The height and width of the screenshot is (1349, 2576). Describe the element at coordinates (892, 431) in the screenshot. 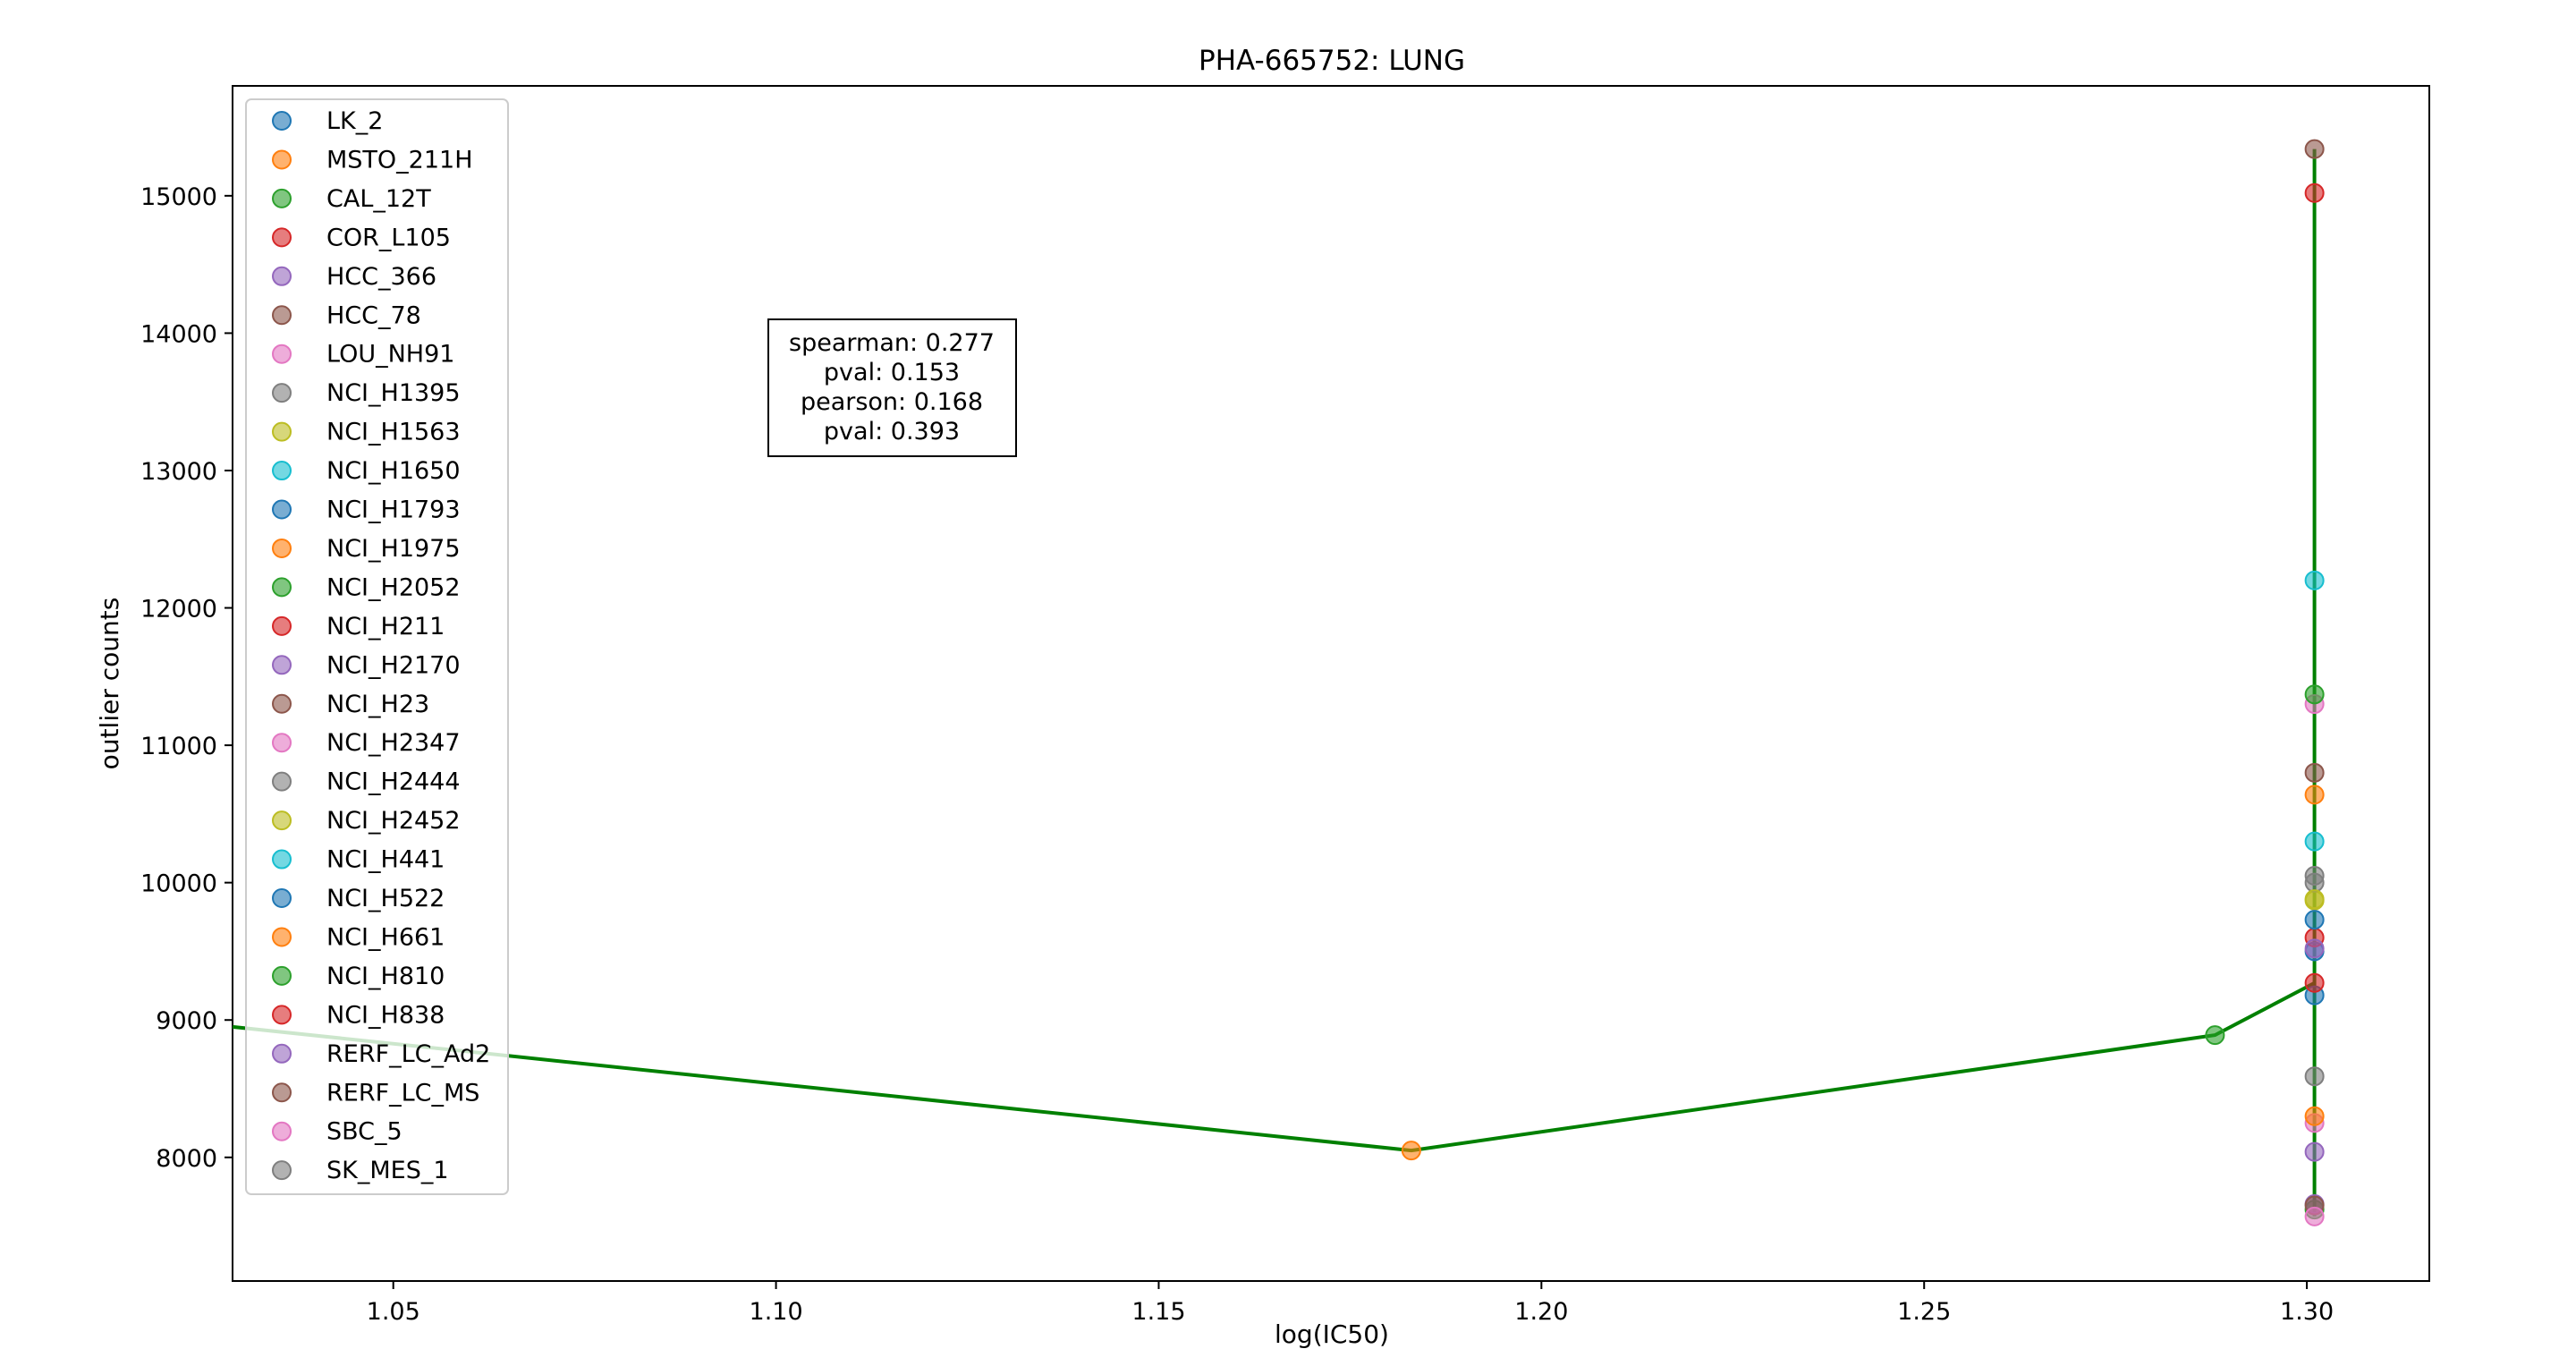

I see `stats-pearson-pval: pval: 0.393` at that location.